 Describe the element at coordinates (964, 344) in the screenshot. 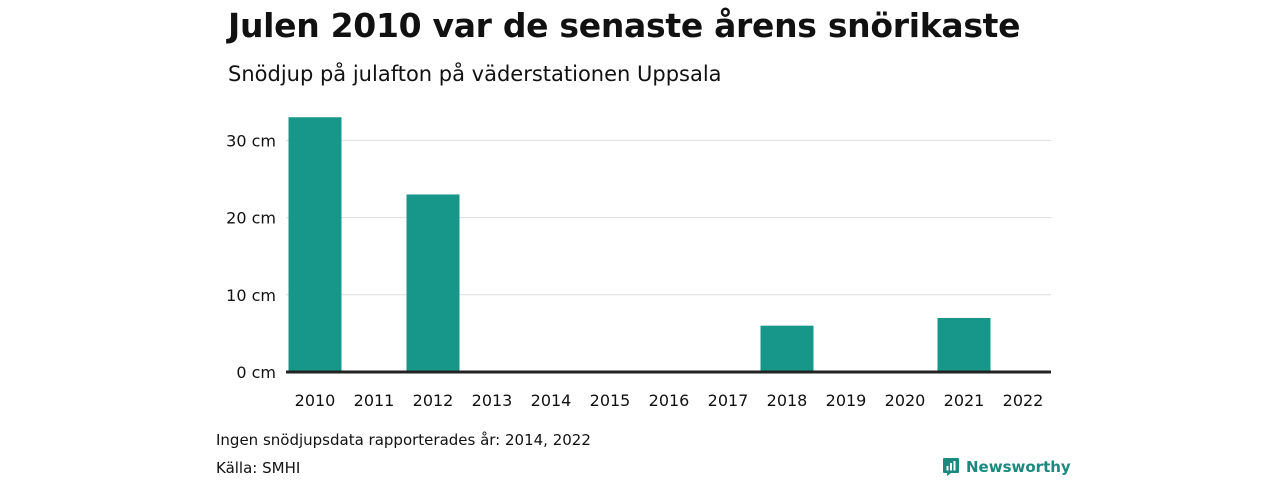

I see `bar-2021` at that location.